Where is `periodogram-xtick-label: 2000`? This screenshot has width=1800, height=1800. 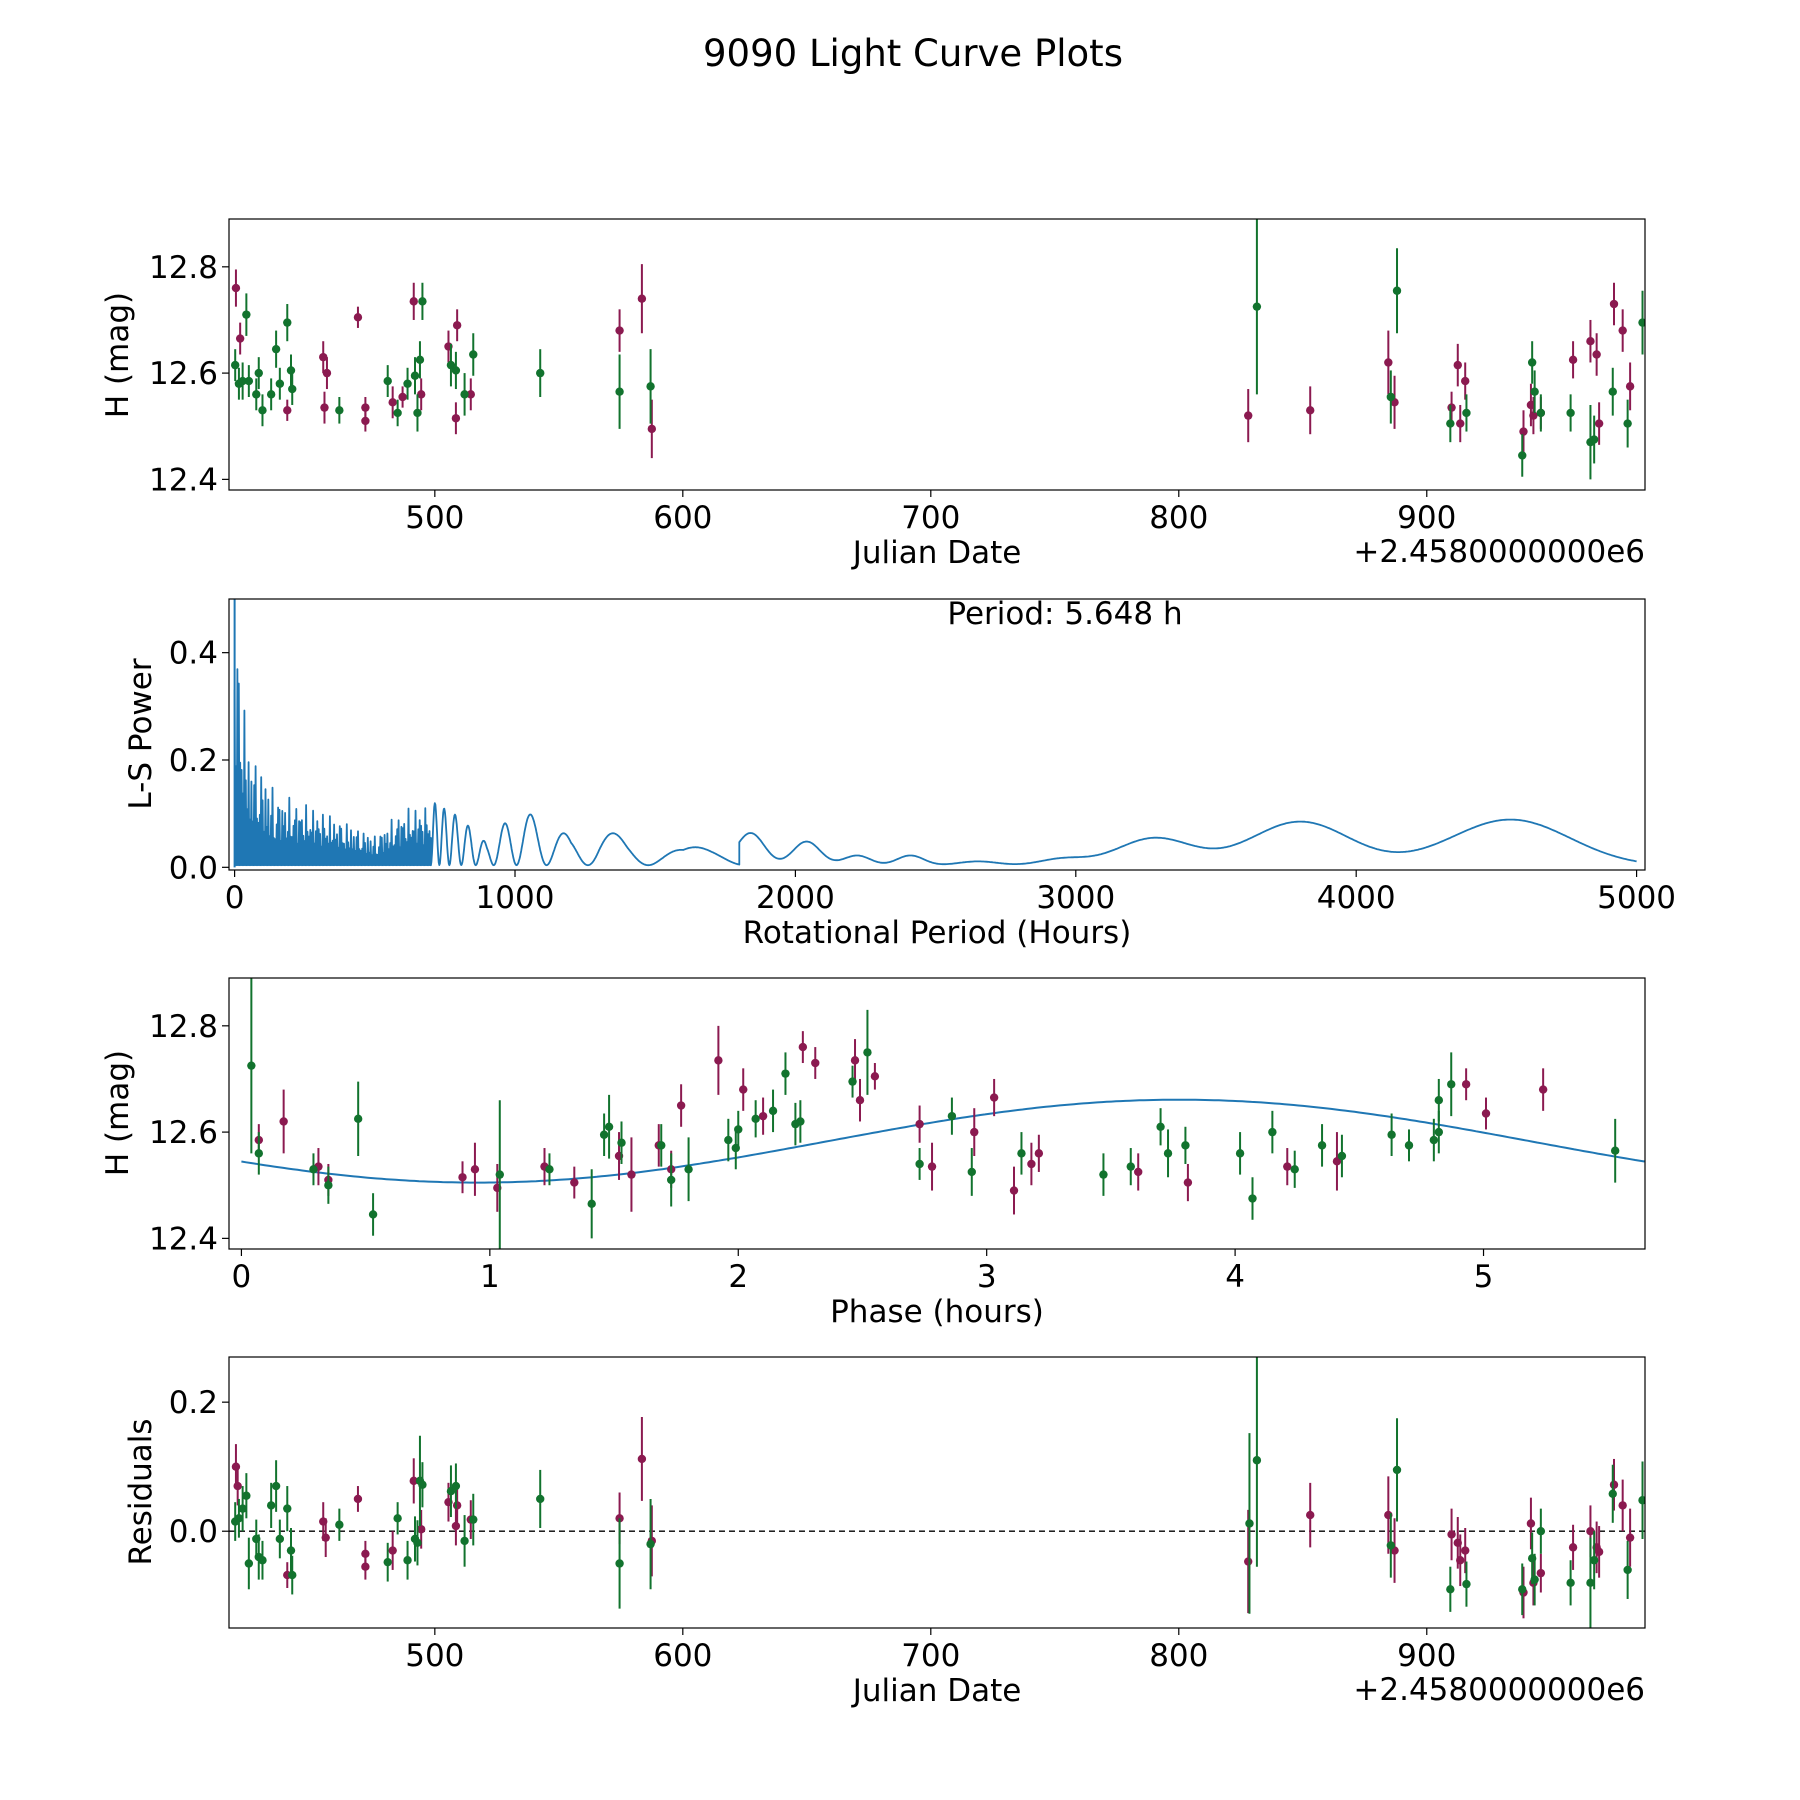
periodogram-xtick-label: 2000 is located at coordinates (795, 898).